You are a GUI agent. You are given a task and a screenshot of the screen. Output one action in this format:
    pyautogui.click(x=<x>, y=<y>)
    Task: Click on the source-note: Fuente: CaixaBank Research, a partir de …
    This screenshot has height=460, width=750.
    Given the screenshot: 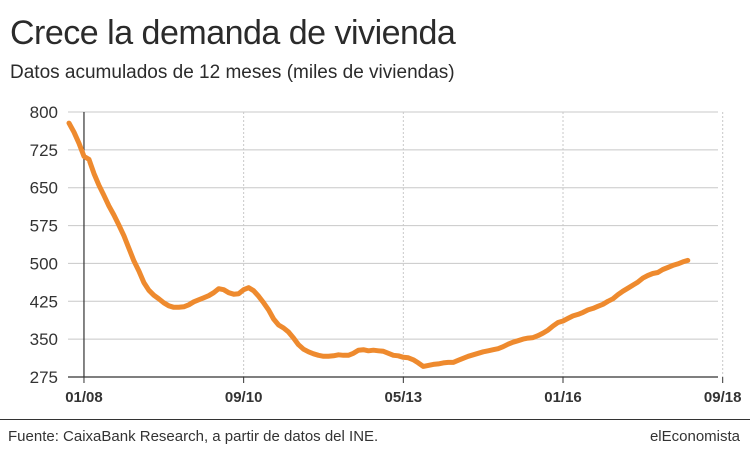 What is the action you would take?
    pyautogui.click(x=193, y=436)
    